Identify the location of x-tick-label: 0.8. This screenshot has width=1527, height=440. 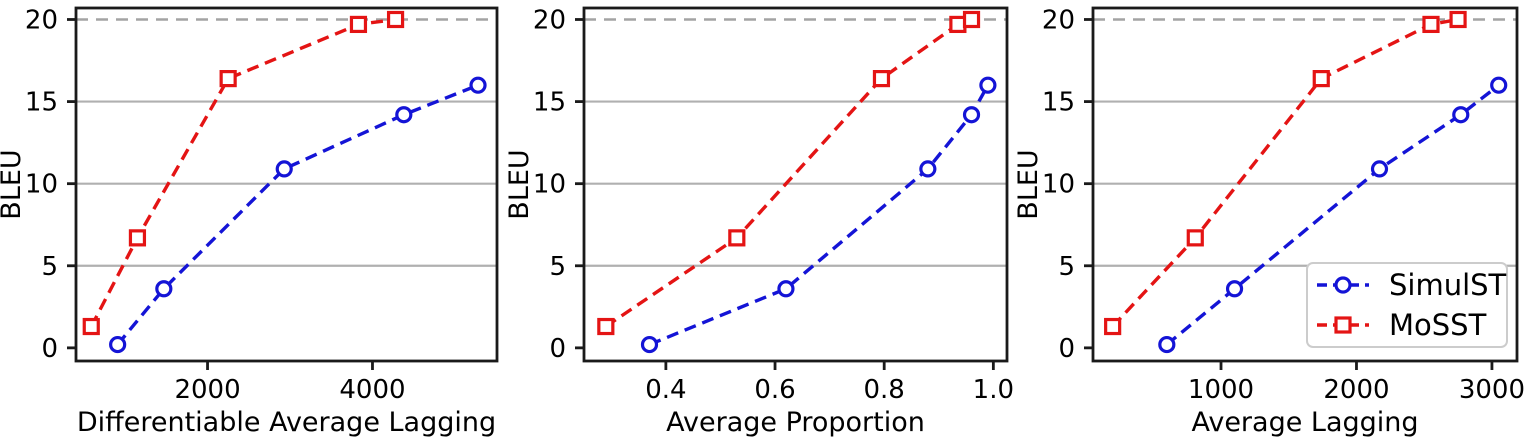
(884, 390).